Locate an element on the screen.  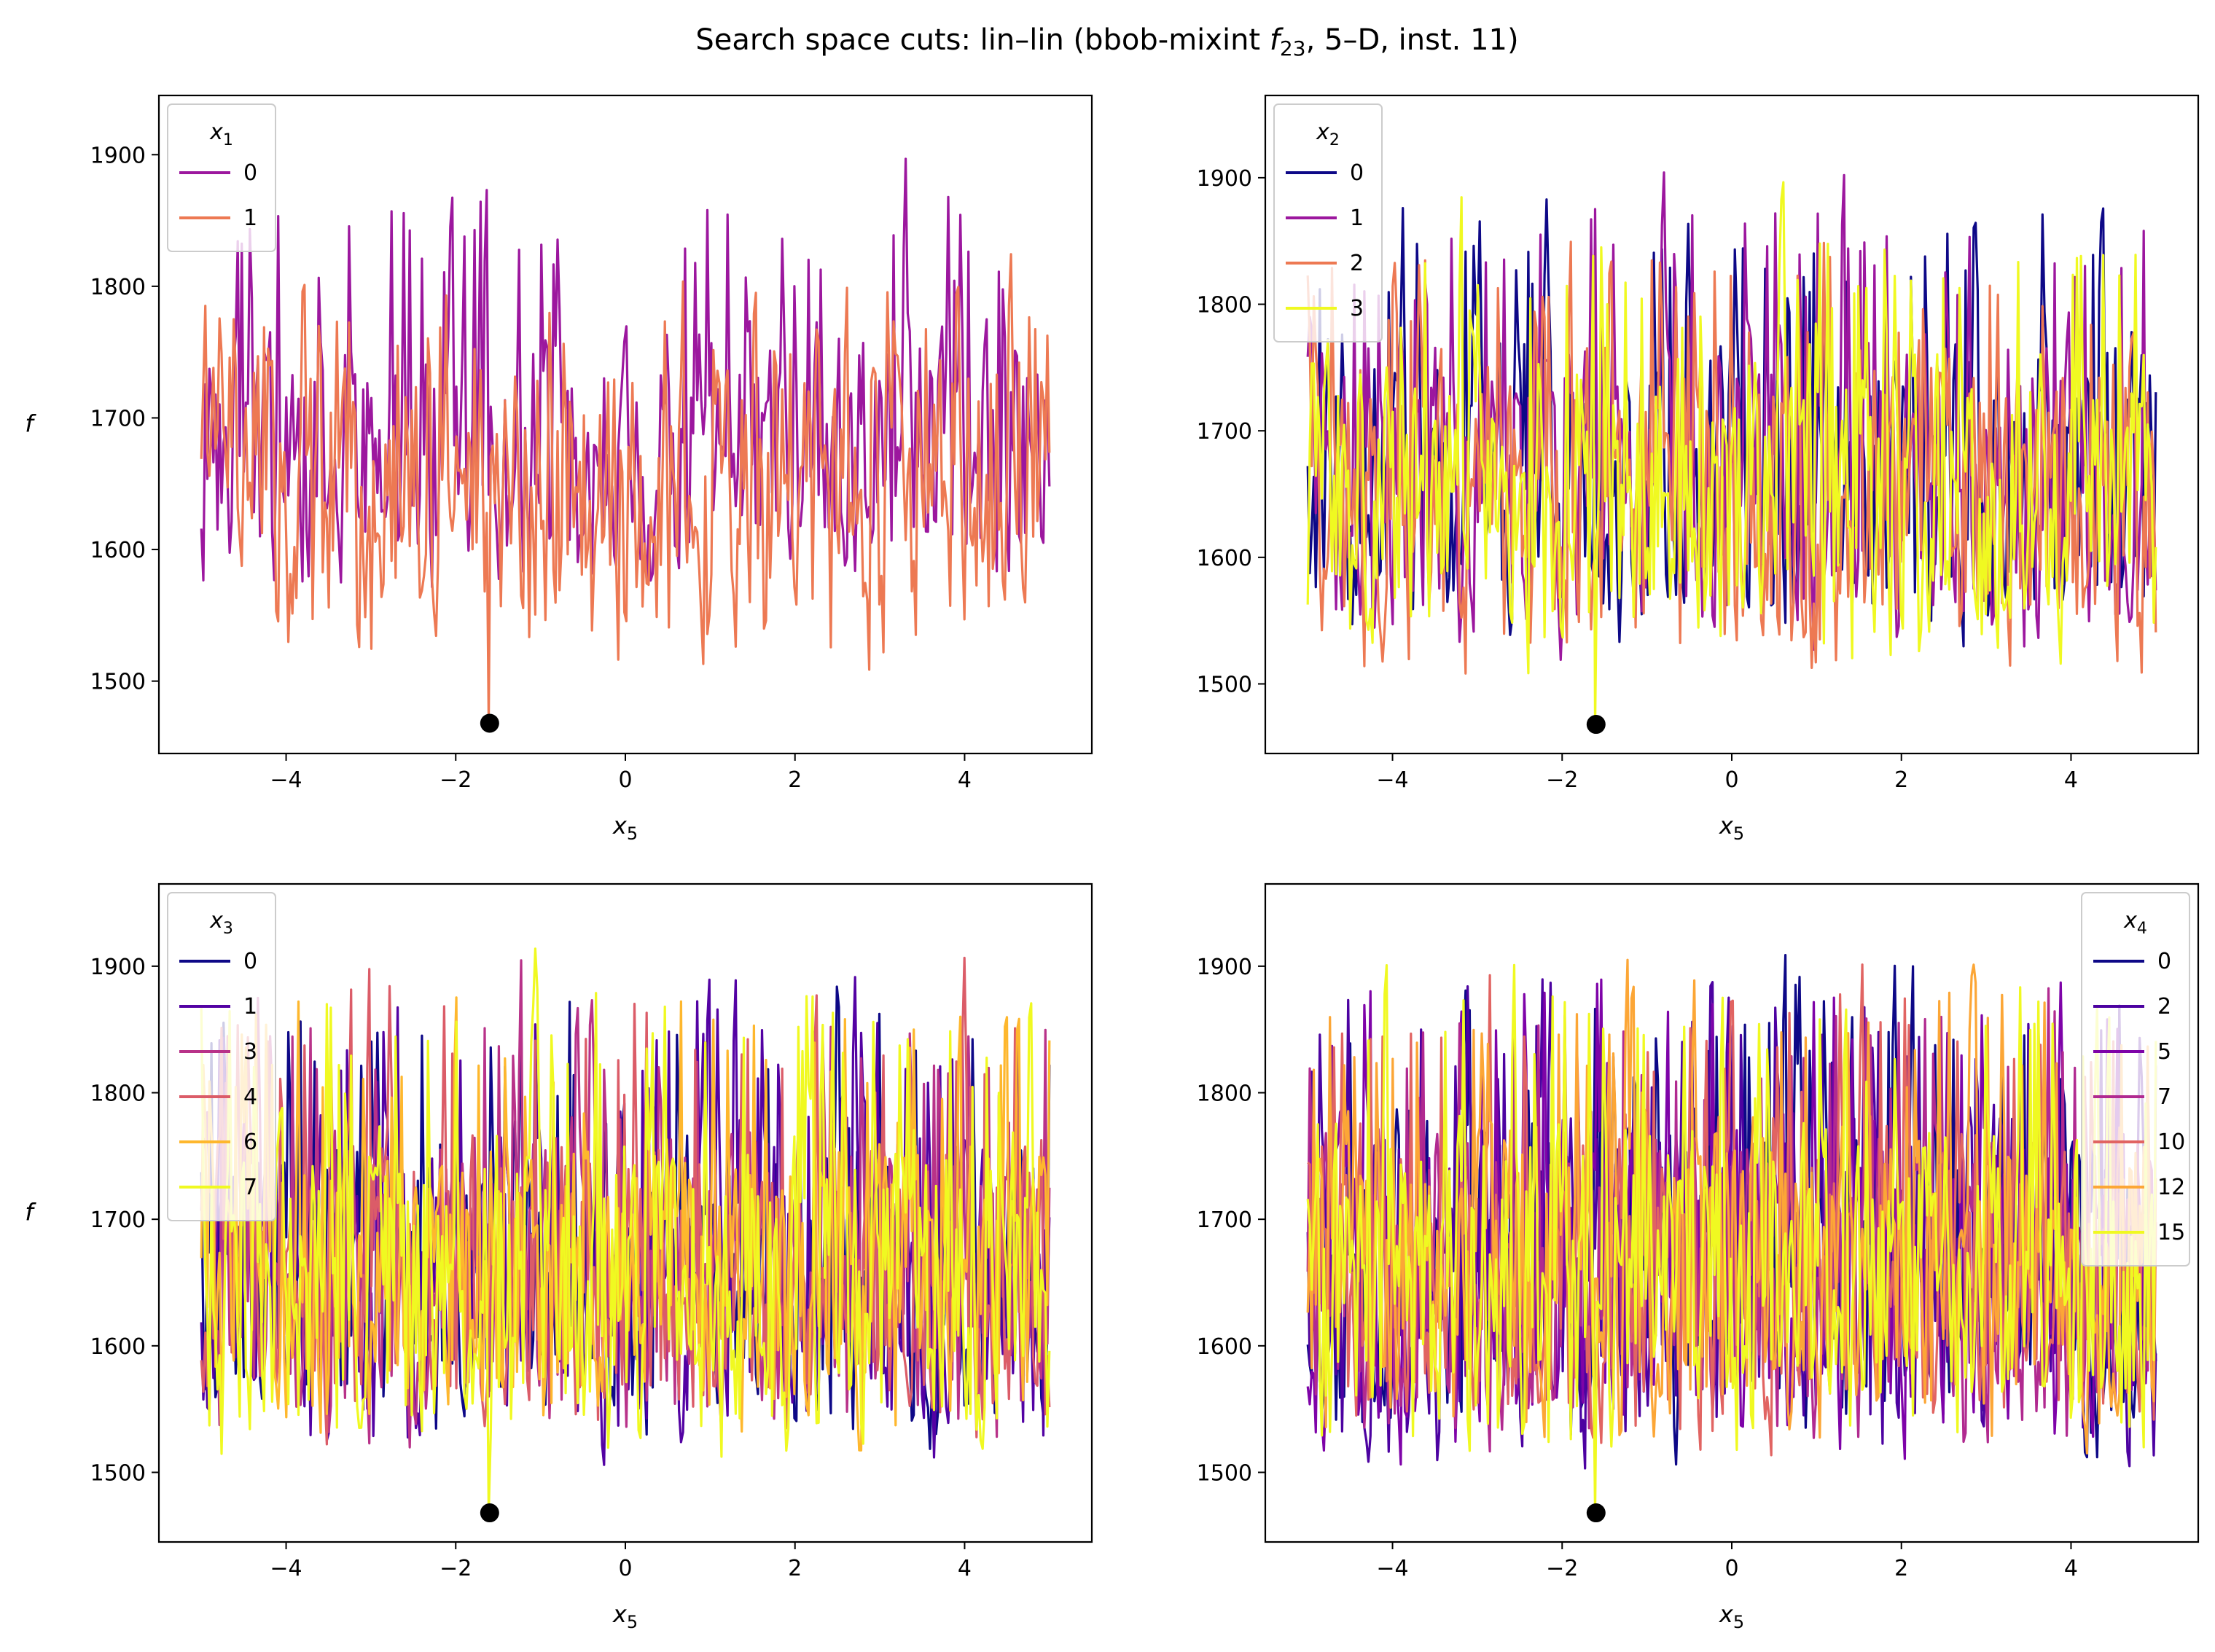
legend-entry-6: 6 is located at coordinates (250, 1142).